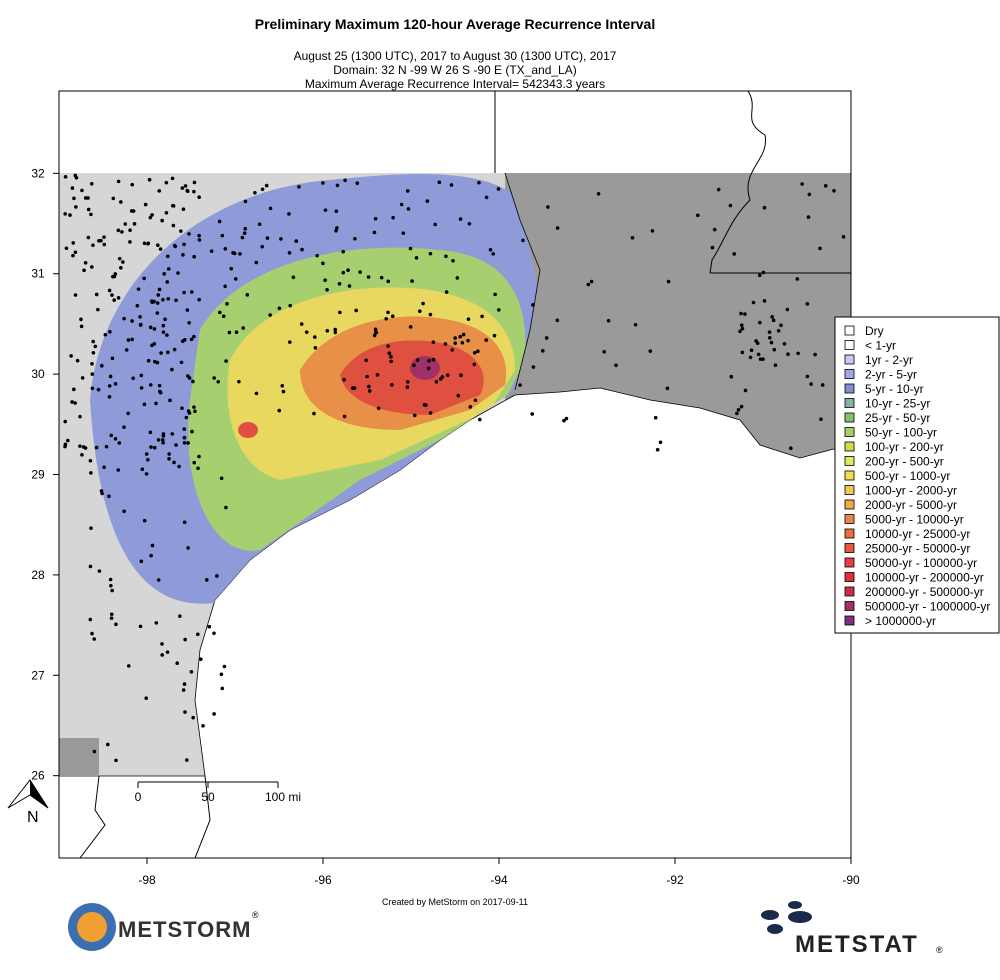 This screenshot has height=980, width=1000. What do you see at coordinates (38, 374) in the screenshot?
I see `y-tick-label: 30` at bounding box center [38, 374].